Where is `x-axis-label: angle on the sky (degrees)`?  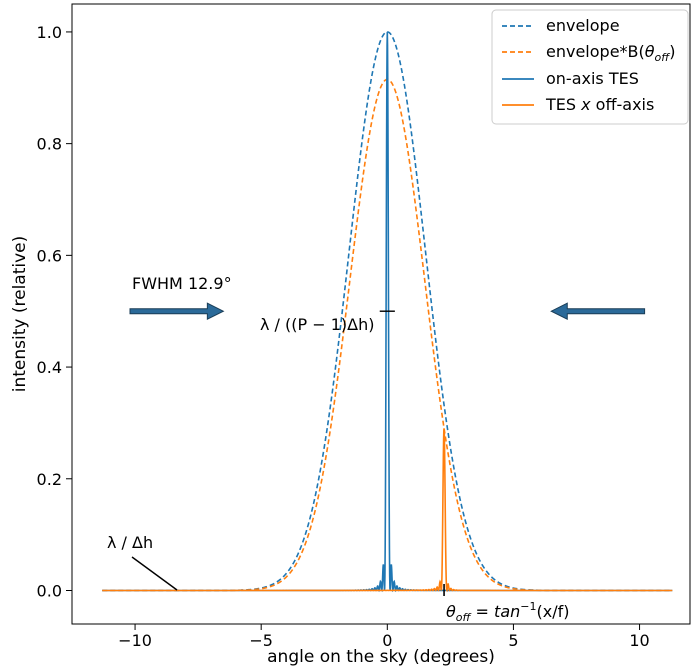 x-axis-label: angle on the sky (degrees) is located at coordinates (381, 657).